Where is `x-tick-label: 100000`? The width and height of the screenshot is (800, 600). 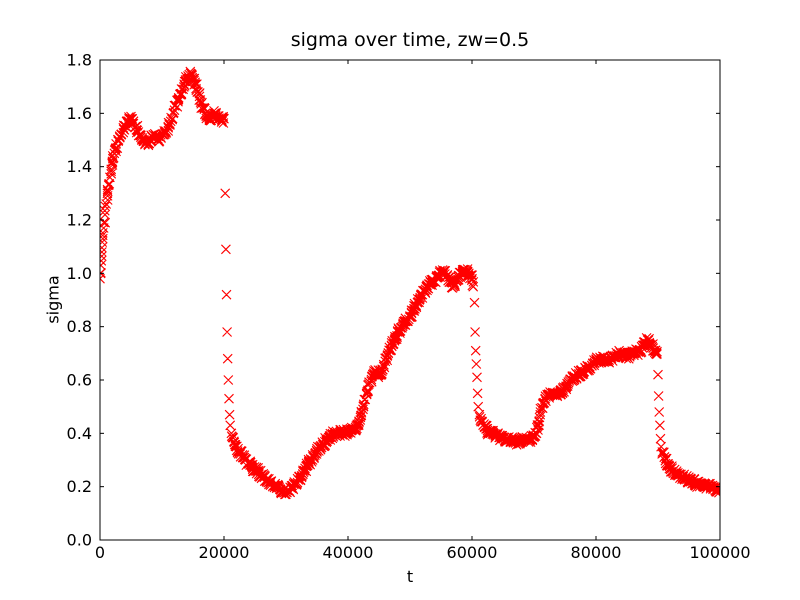 x-tick-label: 100000 is located at coordinates (719, 552).